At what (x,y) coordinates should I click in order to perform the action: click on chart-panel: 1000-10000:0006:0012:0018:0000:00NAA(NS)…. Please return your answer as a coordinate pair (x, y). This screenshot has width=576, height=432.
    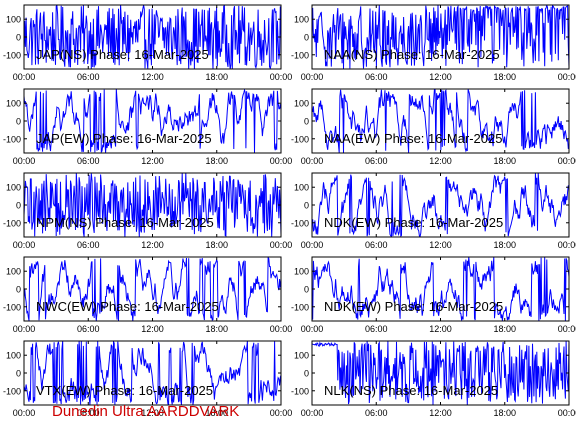
    Looking at the image, I should click on (433, 43).